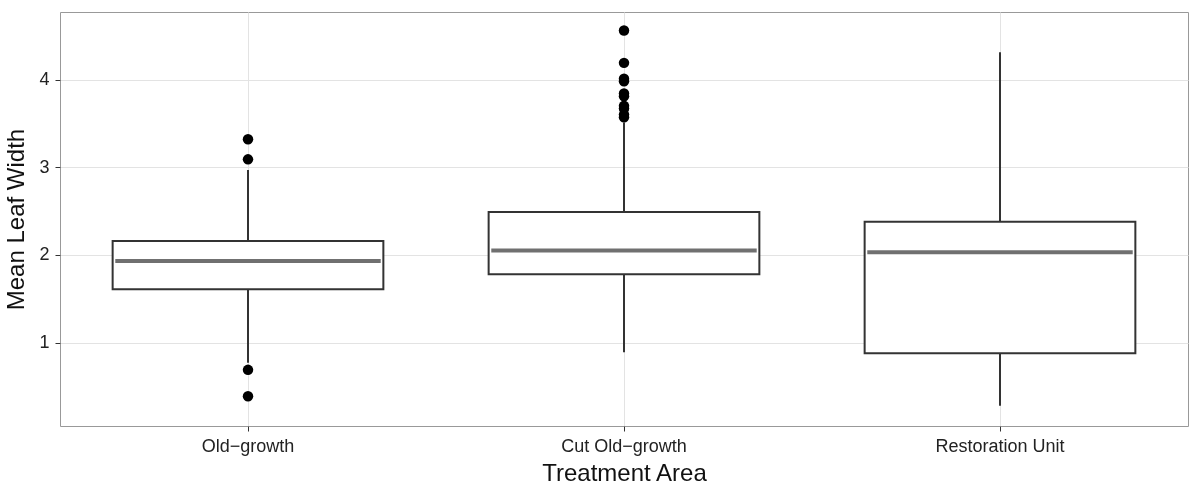  Describe the element at coordinates (248, 445) in the screenshot. I see `x-tick-label: Old−growth` at that location.